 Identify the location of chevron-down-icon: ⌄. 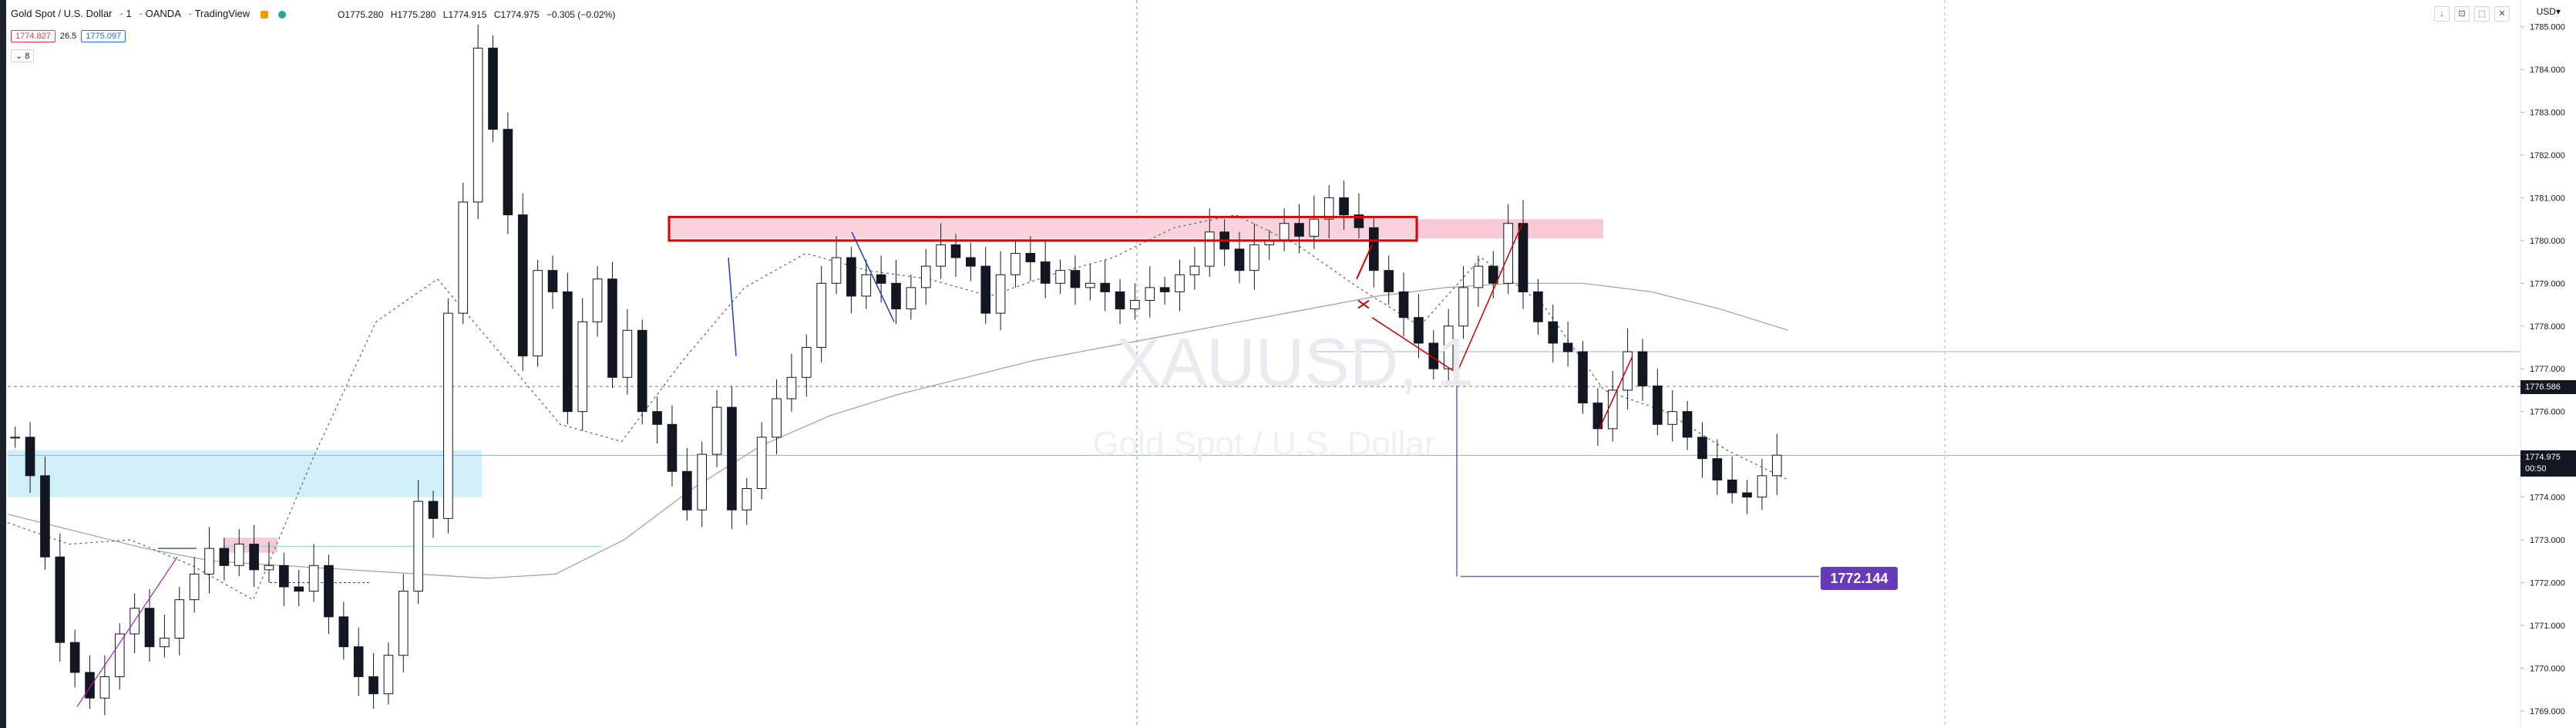
(19, 56).